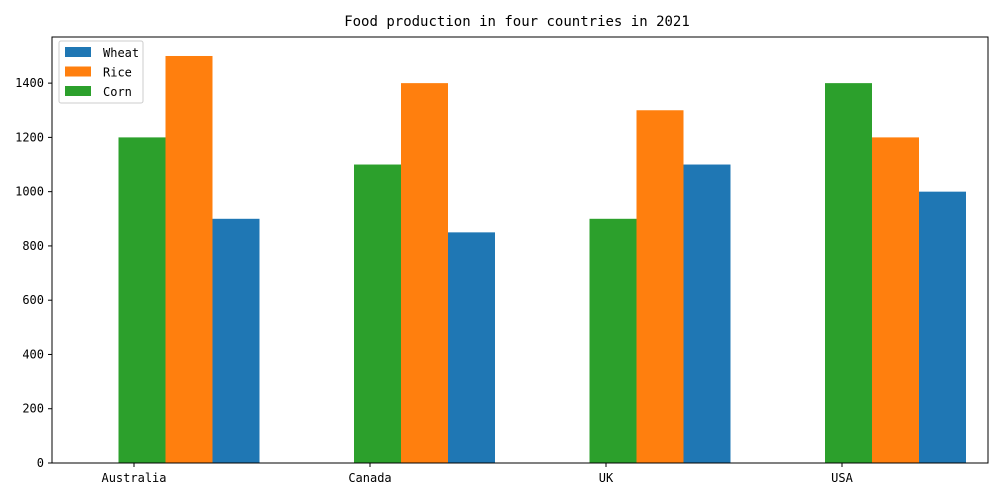 This screenshot has height=500, width=1000. Describe the element at coordinates (424, 273) in the screenshot. I see `bar-rice-canada` at that location.